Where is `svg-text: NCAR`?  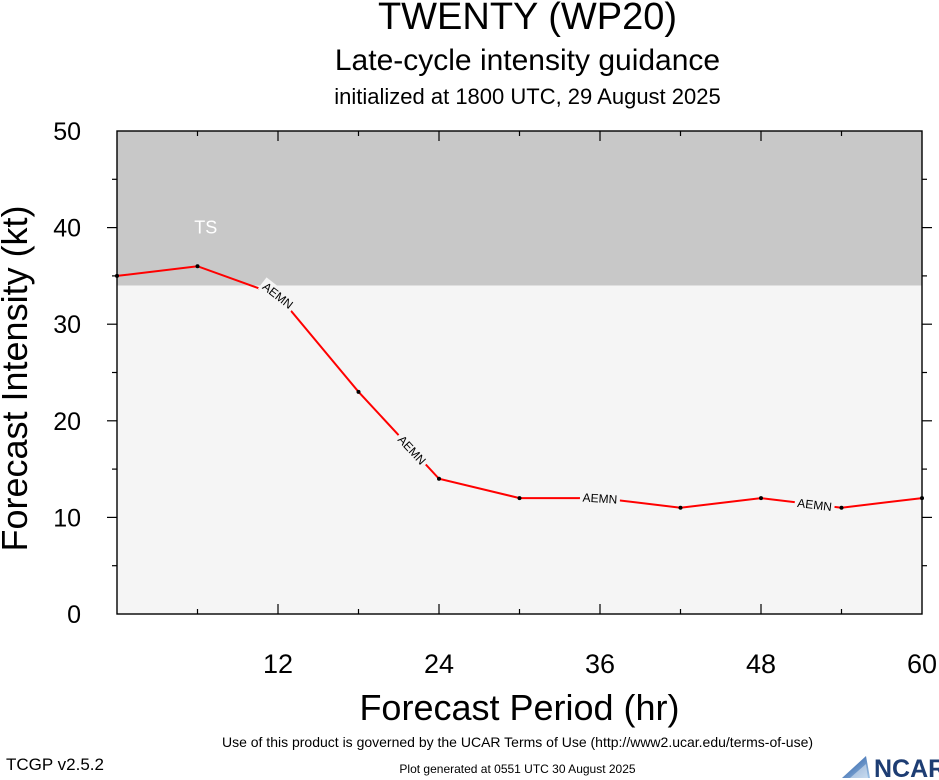 svg-text: NCAR is located at coordinates (906, 767).